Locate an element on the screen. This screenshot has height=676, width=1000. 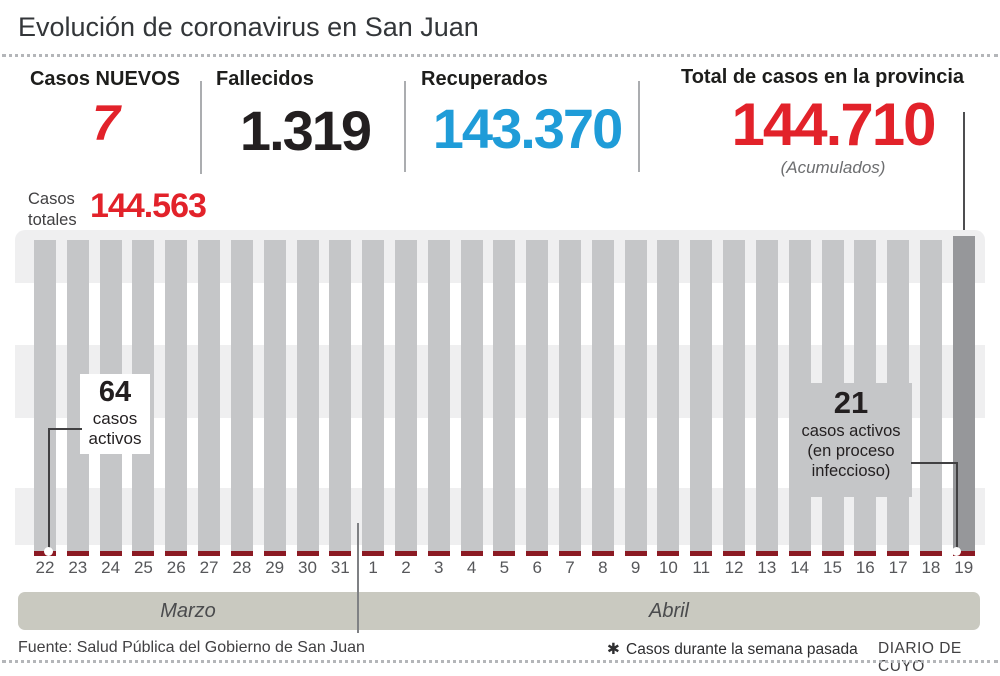
totals-annotation-label: Casos totales is located at coordinates (52, 209).